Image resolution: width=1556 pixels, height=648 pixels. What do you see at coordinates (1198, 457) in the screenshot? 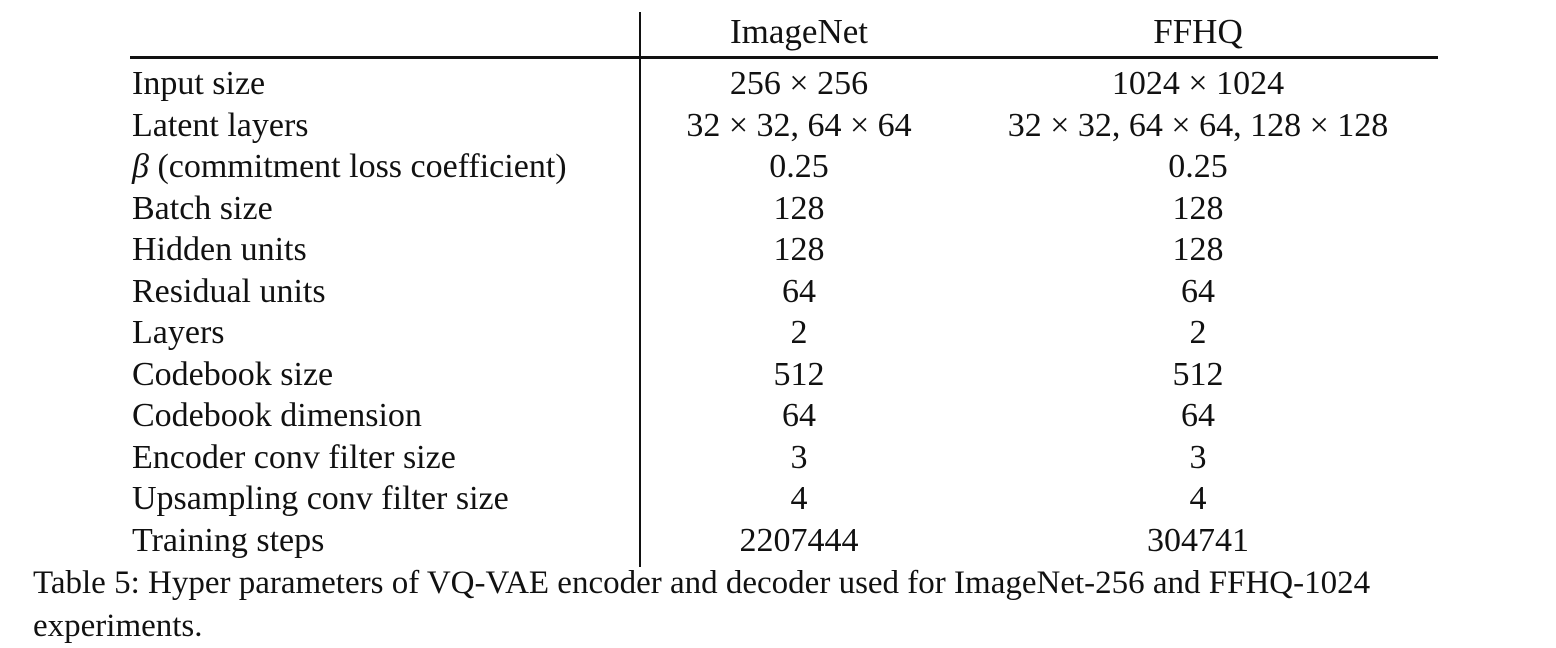
I see `ffhq-value: 3` at bounding box center [1198, 457].